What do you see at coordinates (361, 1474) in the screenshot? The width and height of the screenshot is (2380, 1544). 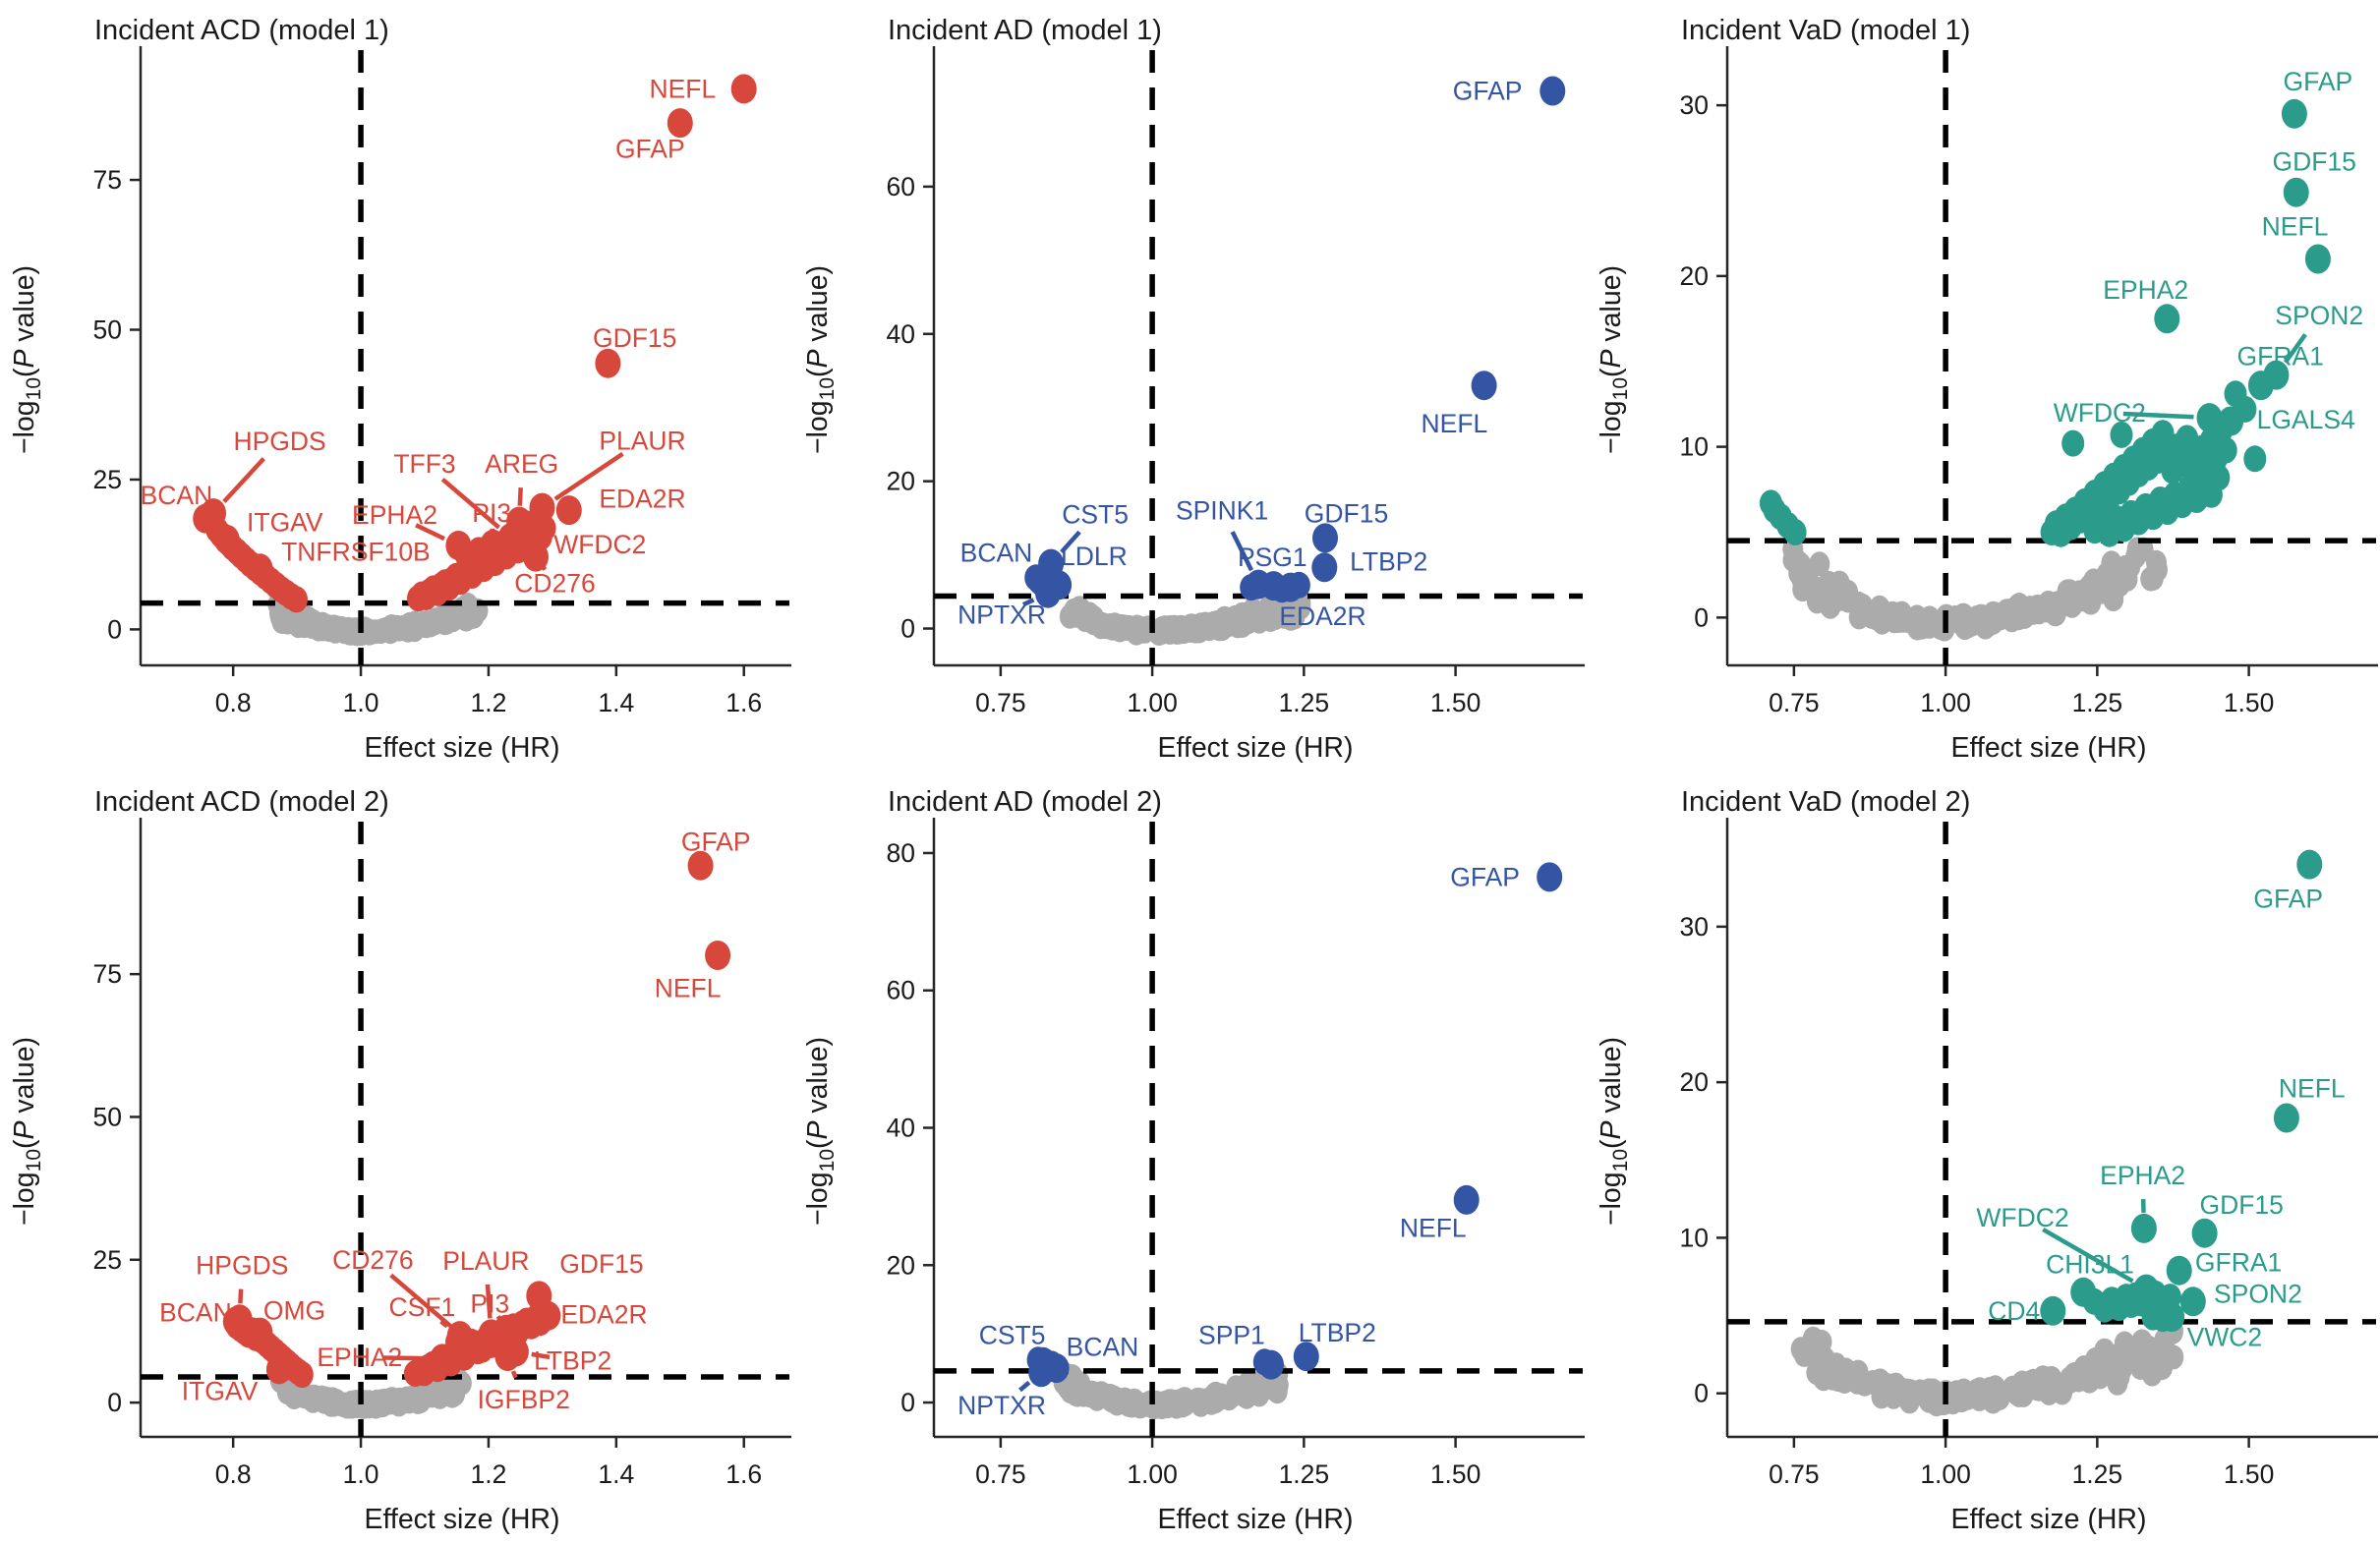 I see `x-tick-label: 1.0` at bounding box center [361, 1474].